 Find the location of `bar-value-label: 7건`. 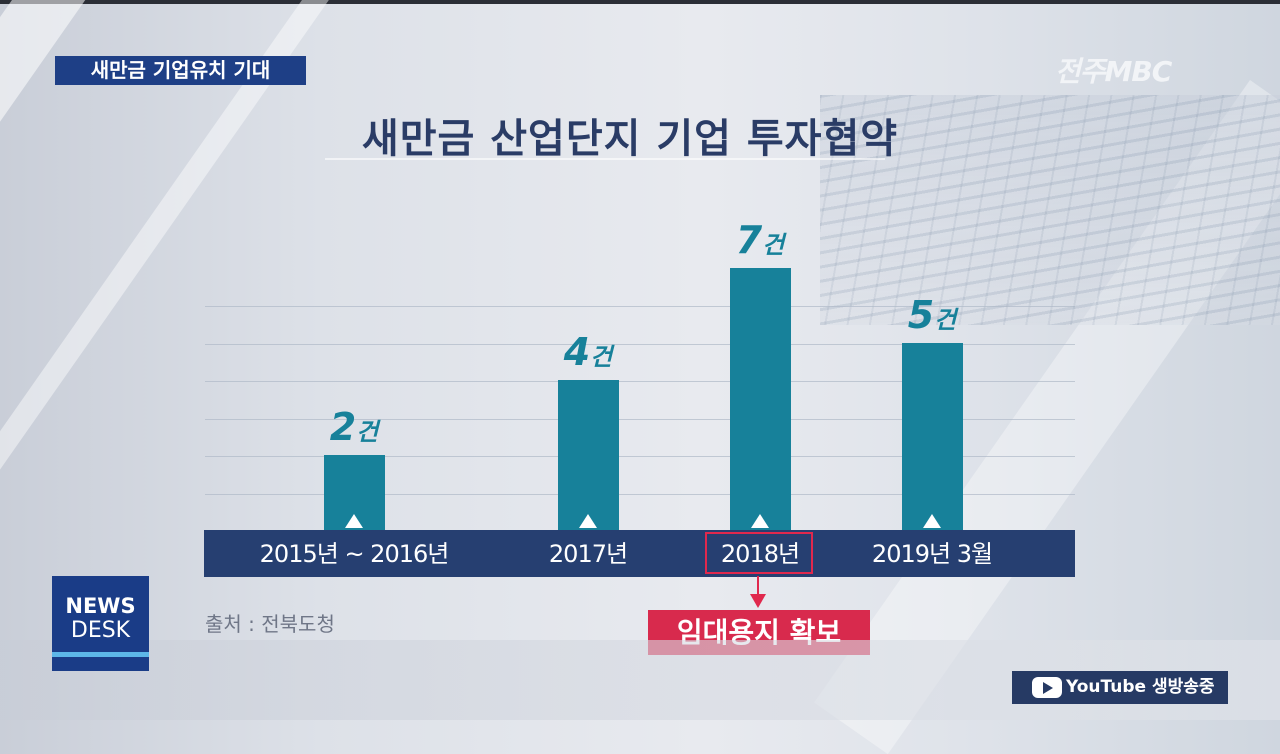

bar-value-label: 7건 is located at coordinates (760, 240).